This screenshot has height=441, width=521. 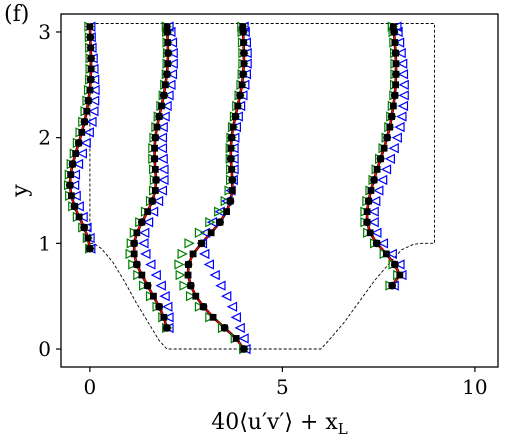 I want to click on profile-line, so click(x=80, y=137).